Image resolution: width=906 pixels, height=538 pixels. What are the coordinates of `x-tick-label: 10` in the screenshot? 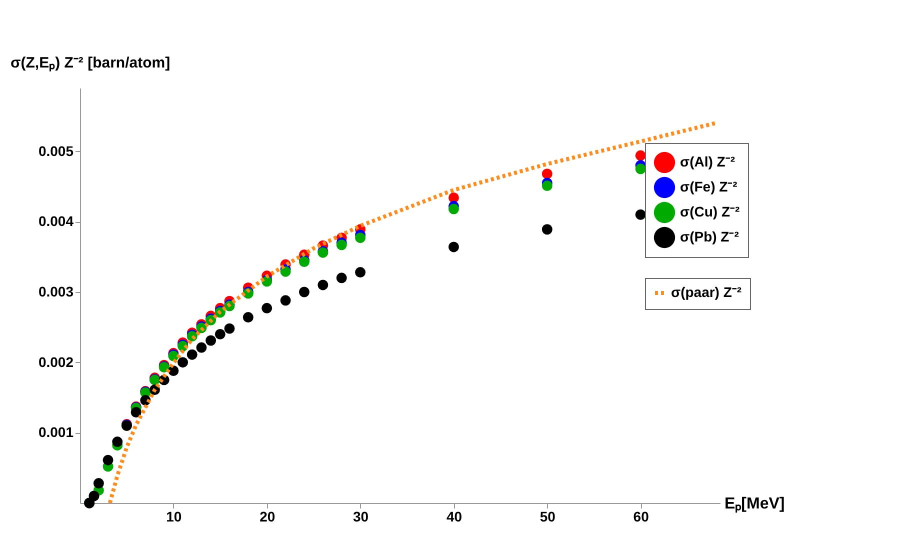 It's located at (174, 516).